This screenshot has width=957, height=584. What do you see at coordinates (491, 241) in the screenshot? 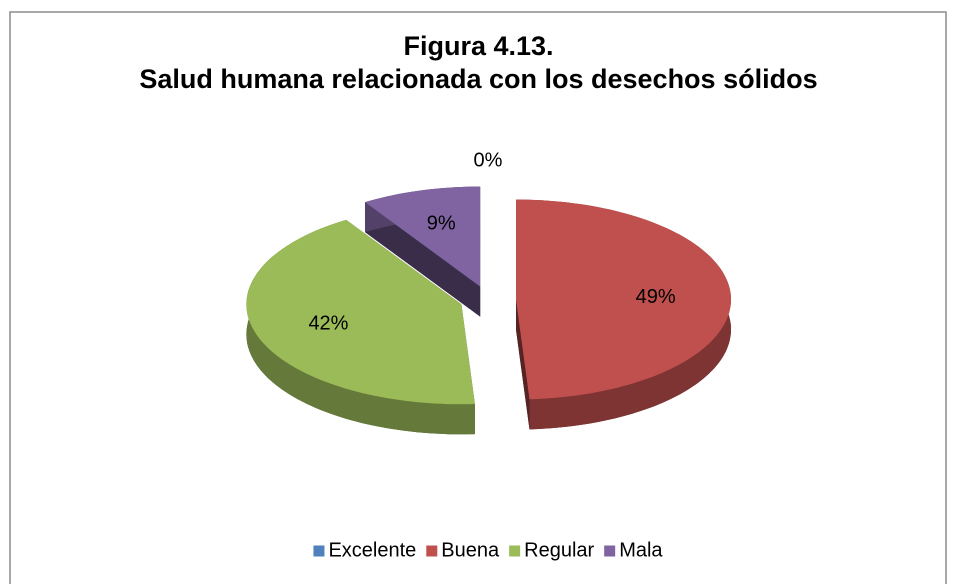
I see `pie-labels: 0% 49% 42% 9%` at bounding box center [491, 241].